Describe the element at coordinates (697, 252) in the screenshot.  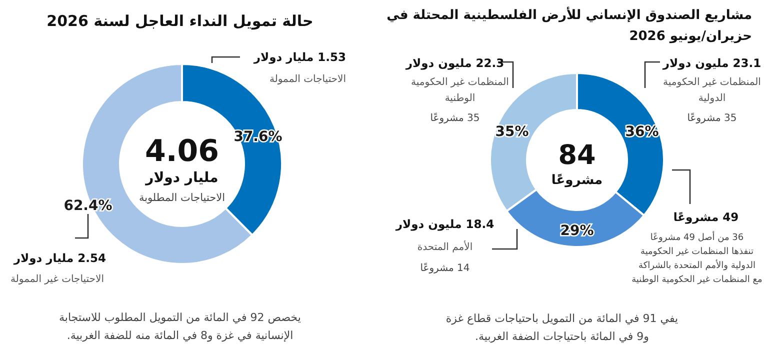
I see `annotation: تنفذها المنظمات غير الحكومية` at that location.